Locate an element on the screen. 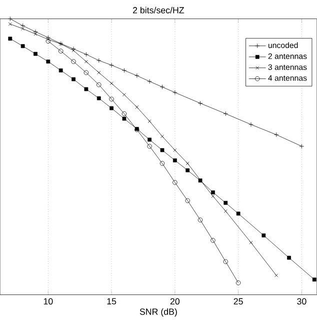  x-tick-label: 20 is located at coordinates (175, 301).